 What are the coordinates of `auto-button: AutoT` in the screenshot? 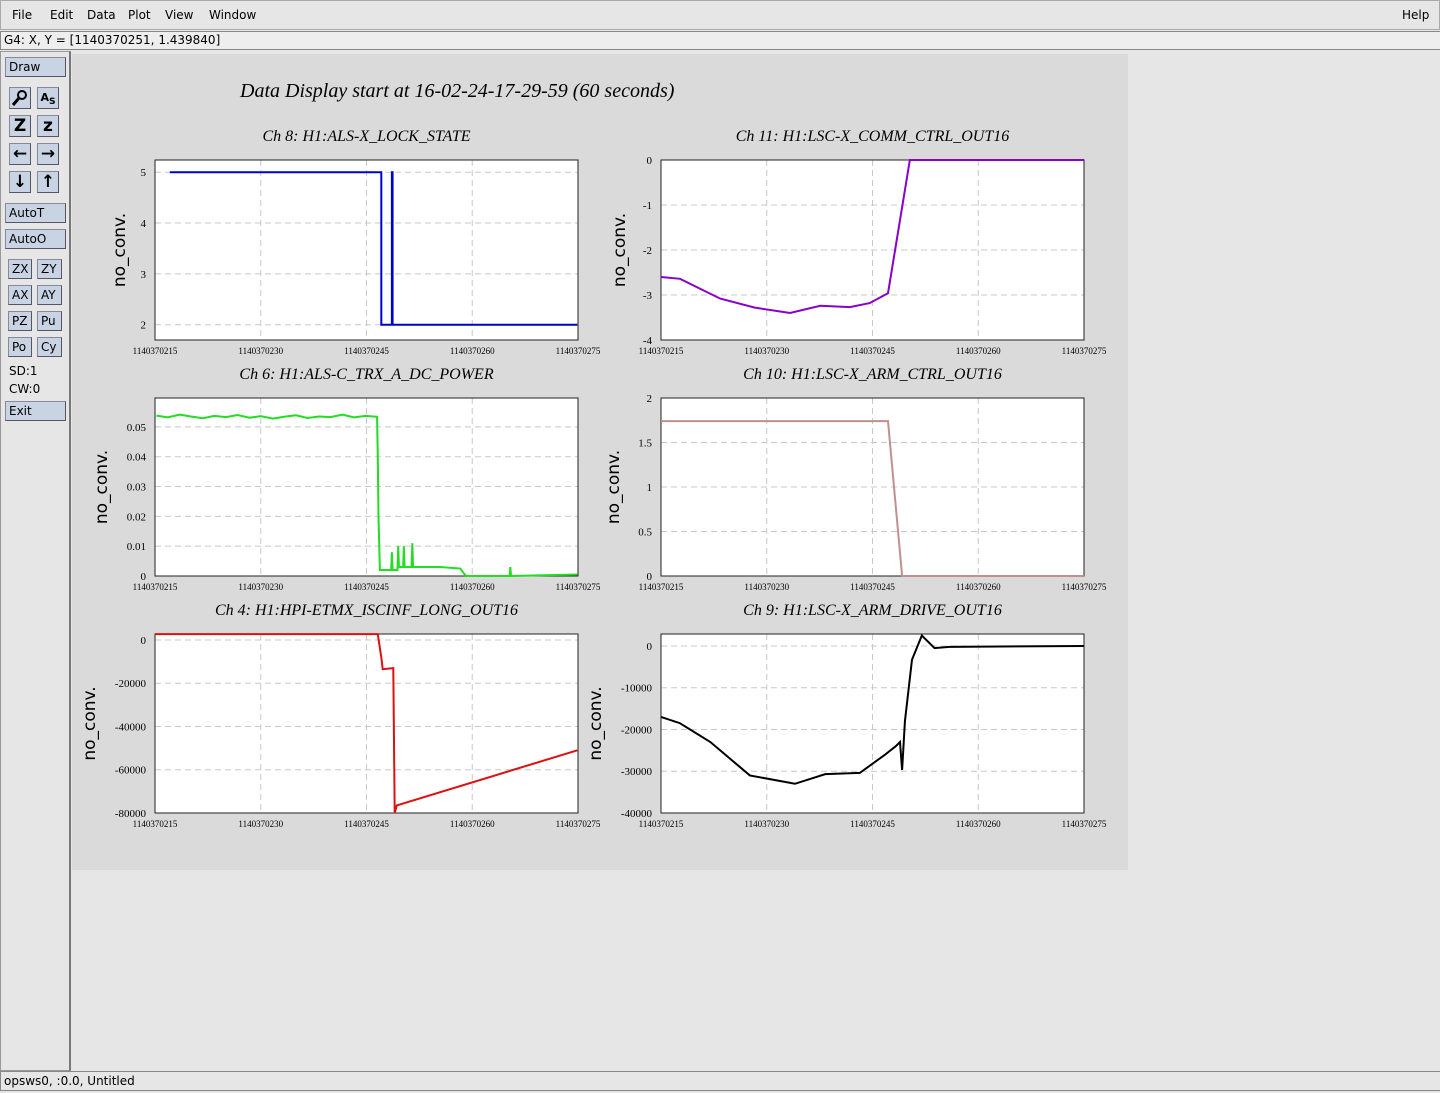 It's located at (35, 213).